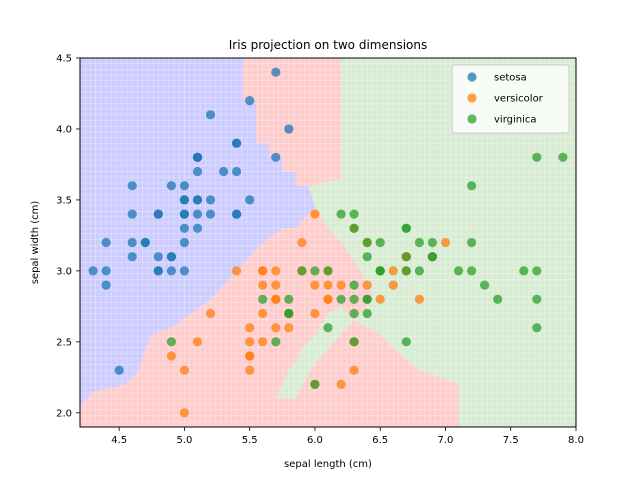  What do you see at coordinates (510, 78) in the screenshot?
I see `legend-label-setosa: setosa` at bounding box center [510, 78].